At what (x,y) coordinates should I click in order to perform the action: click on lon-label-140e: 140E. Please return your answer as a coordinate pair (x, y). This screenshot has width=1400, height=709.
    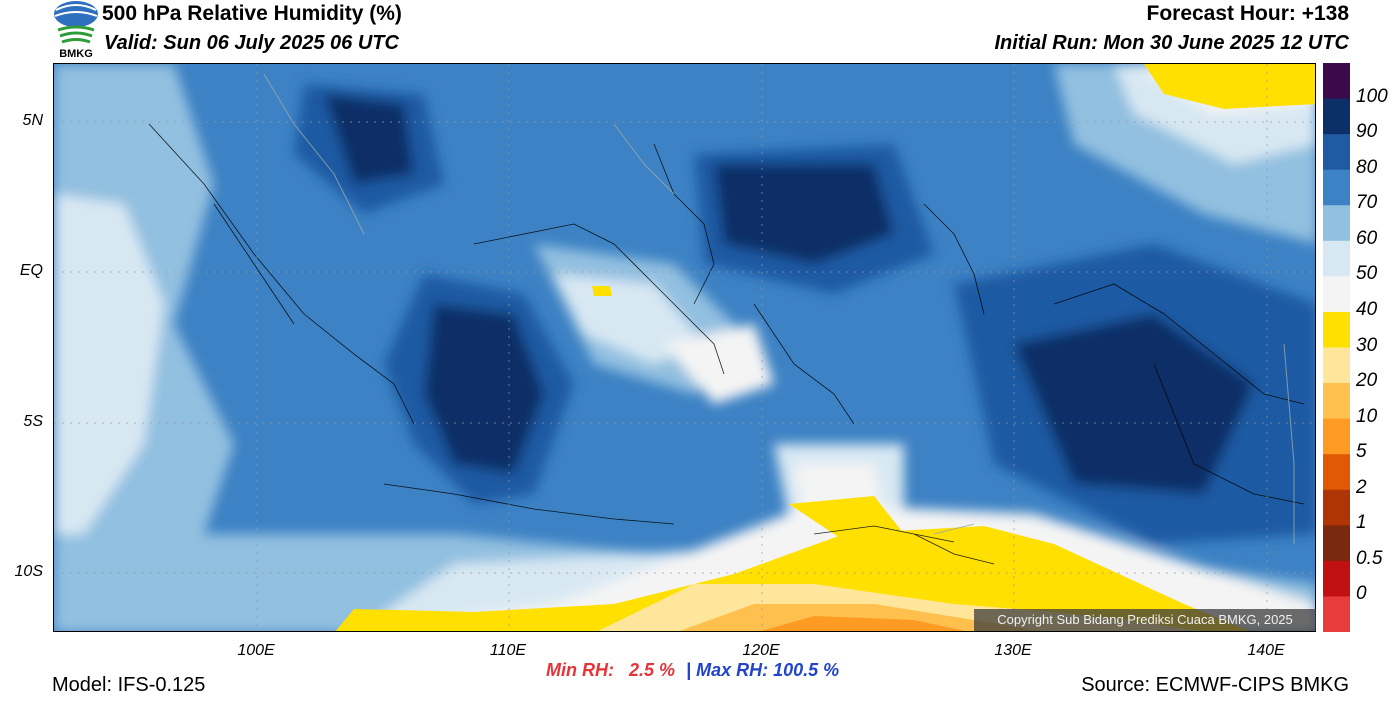
    Looking at the image, I should click on (1266, 650).